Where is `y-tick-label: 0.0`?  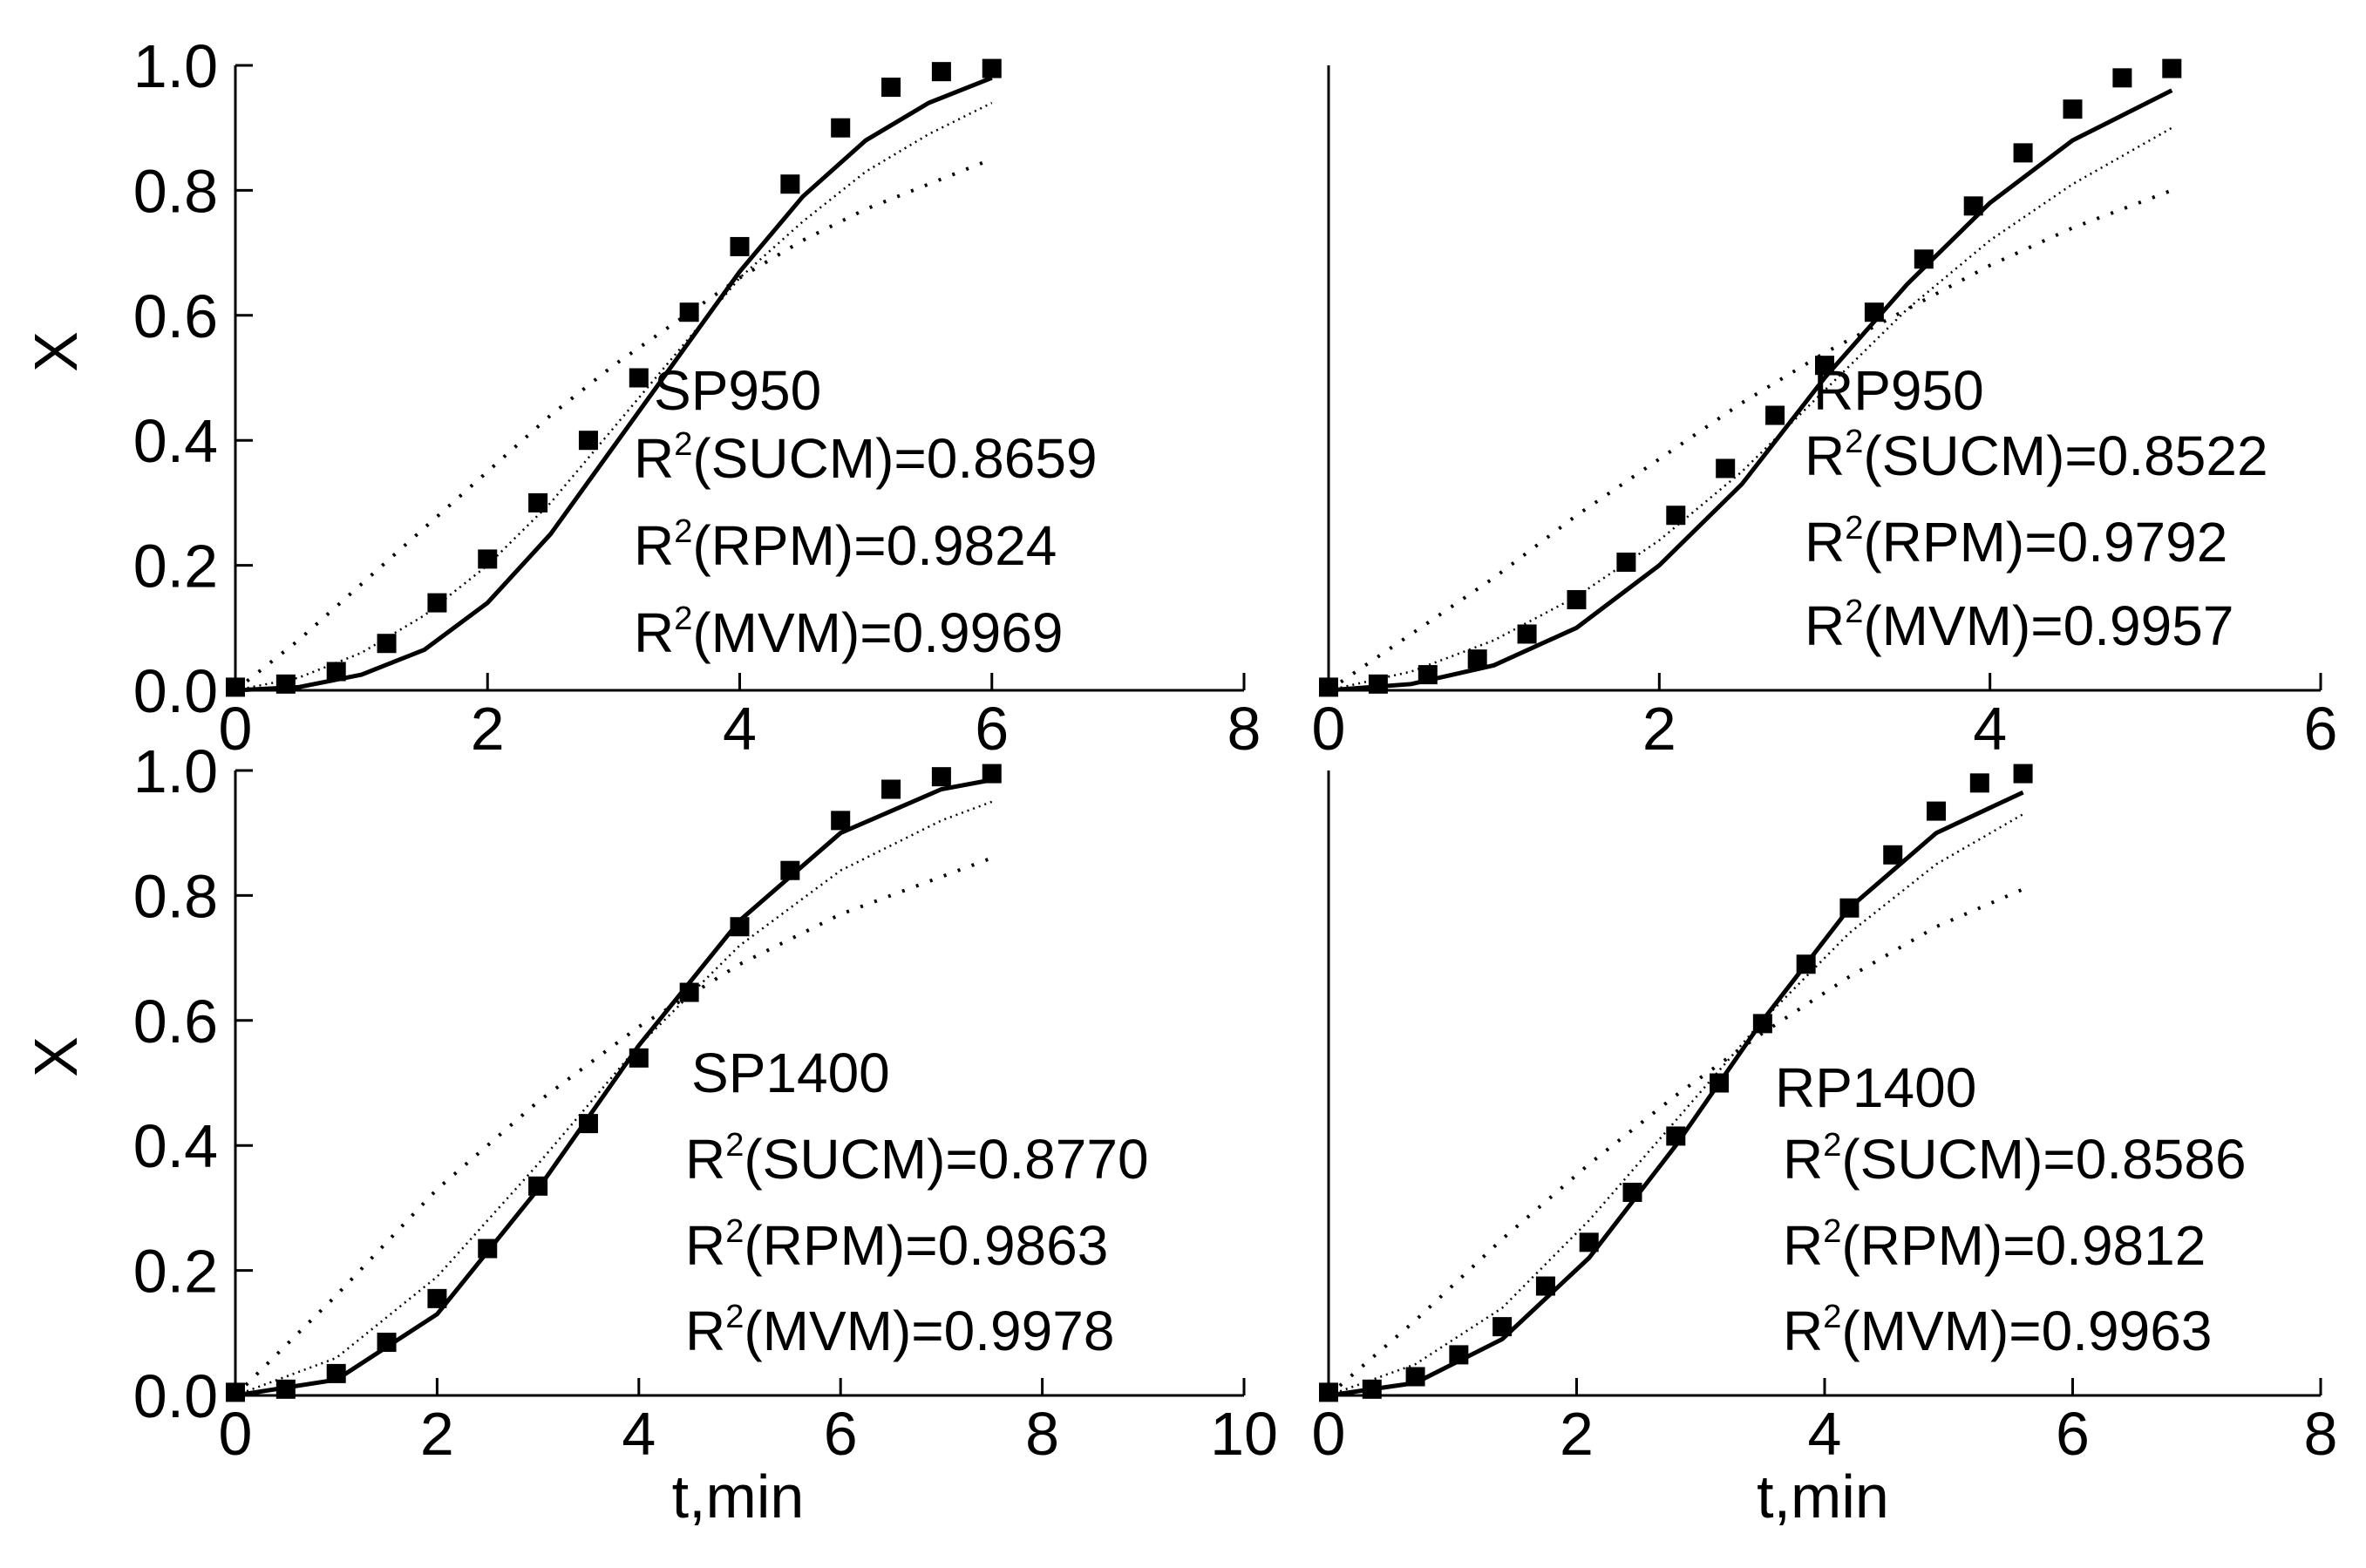 y-tick-label: 0.0 is located at coordinates (175, 691).